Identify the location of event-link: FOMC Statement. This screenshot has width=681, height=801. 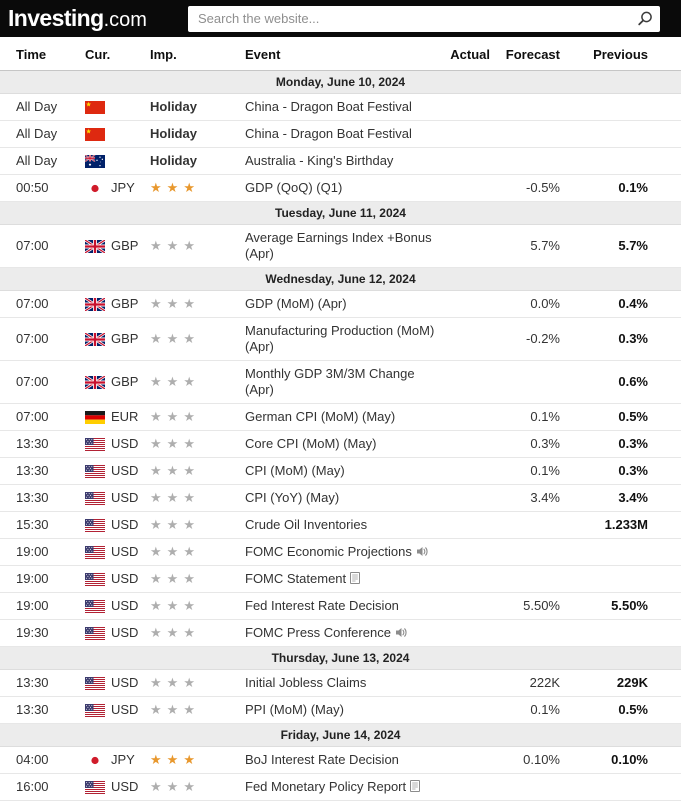
(296, 578).